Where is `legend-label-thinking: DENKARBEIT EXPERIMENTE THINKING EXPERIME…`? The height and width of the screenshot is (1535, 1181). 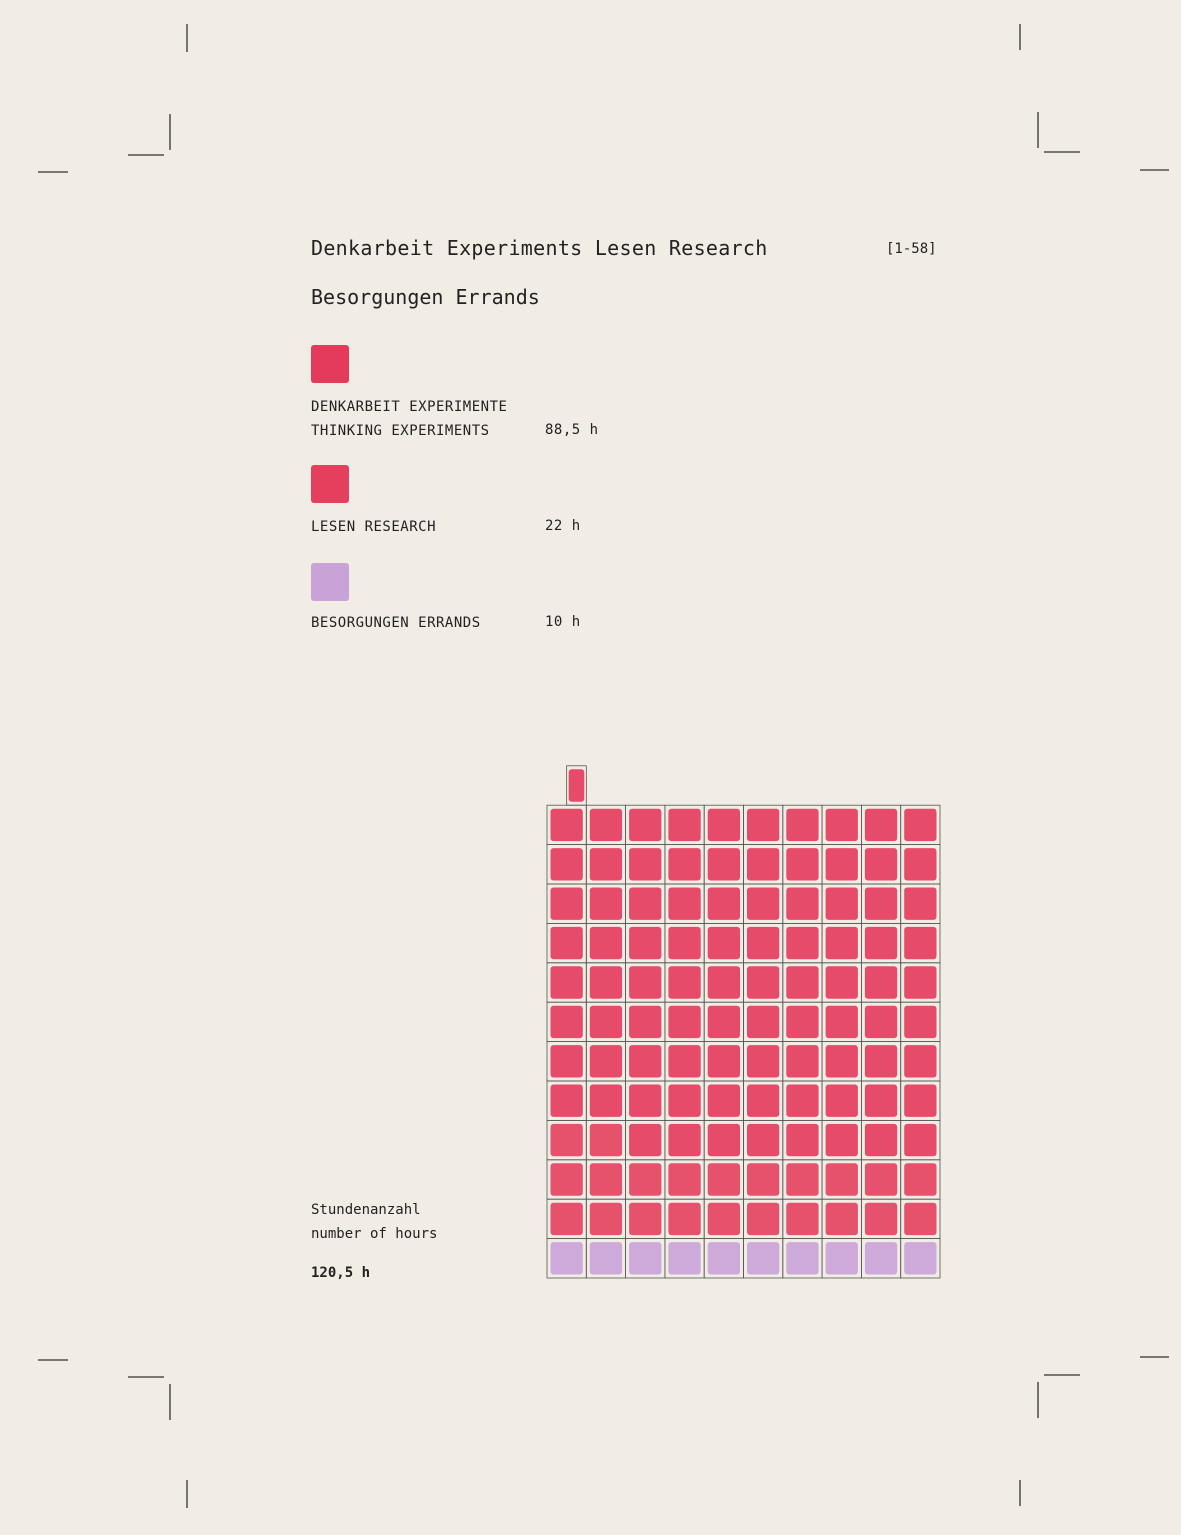
legend-label-thinking: DENKARBEIT EXPERIMENTE THINKING EXPERIME… is located at coordinates (409, 419).